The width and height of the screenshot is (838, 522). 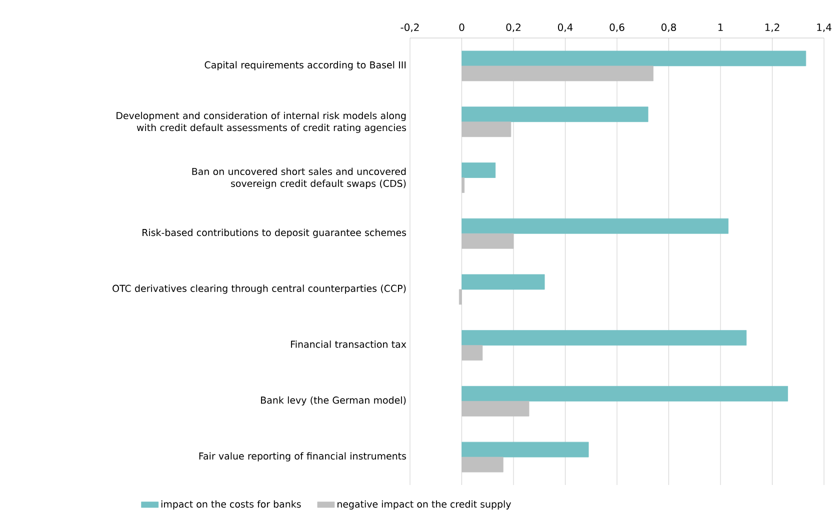 What do you see at coordinates (424, 505) in the screenshot?
I see `legend-label: negative impact on the credit supply` at bounding box center [424, 505].